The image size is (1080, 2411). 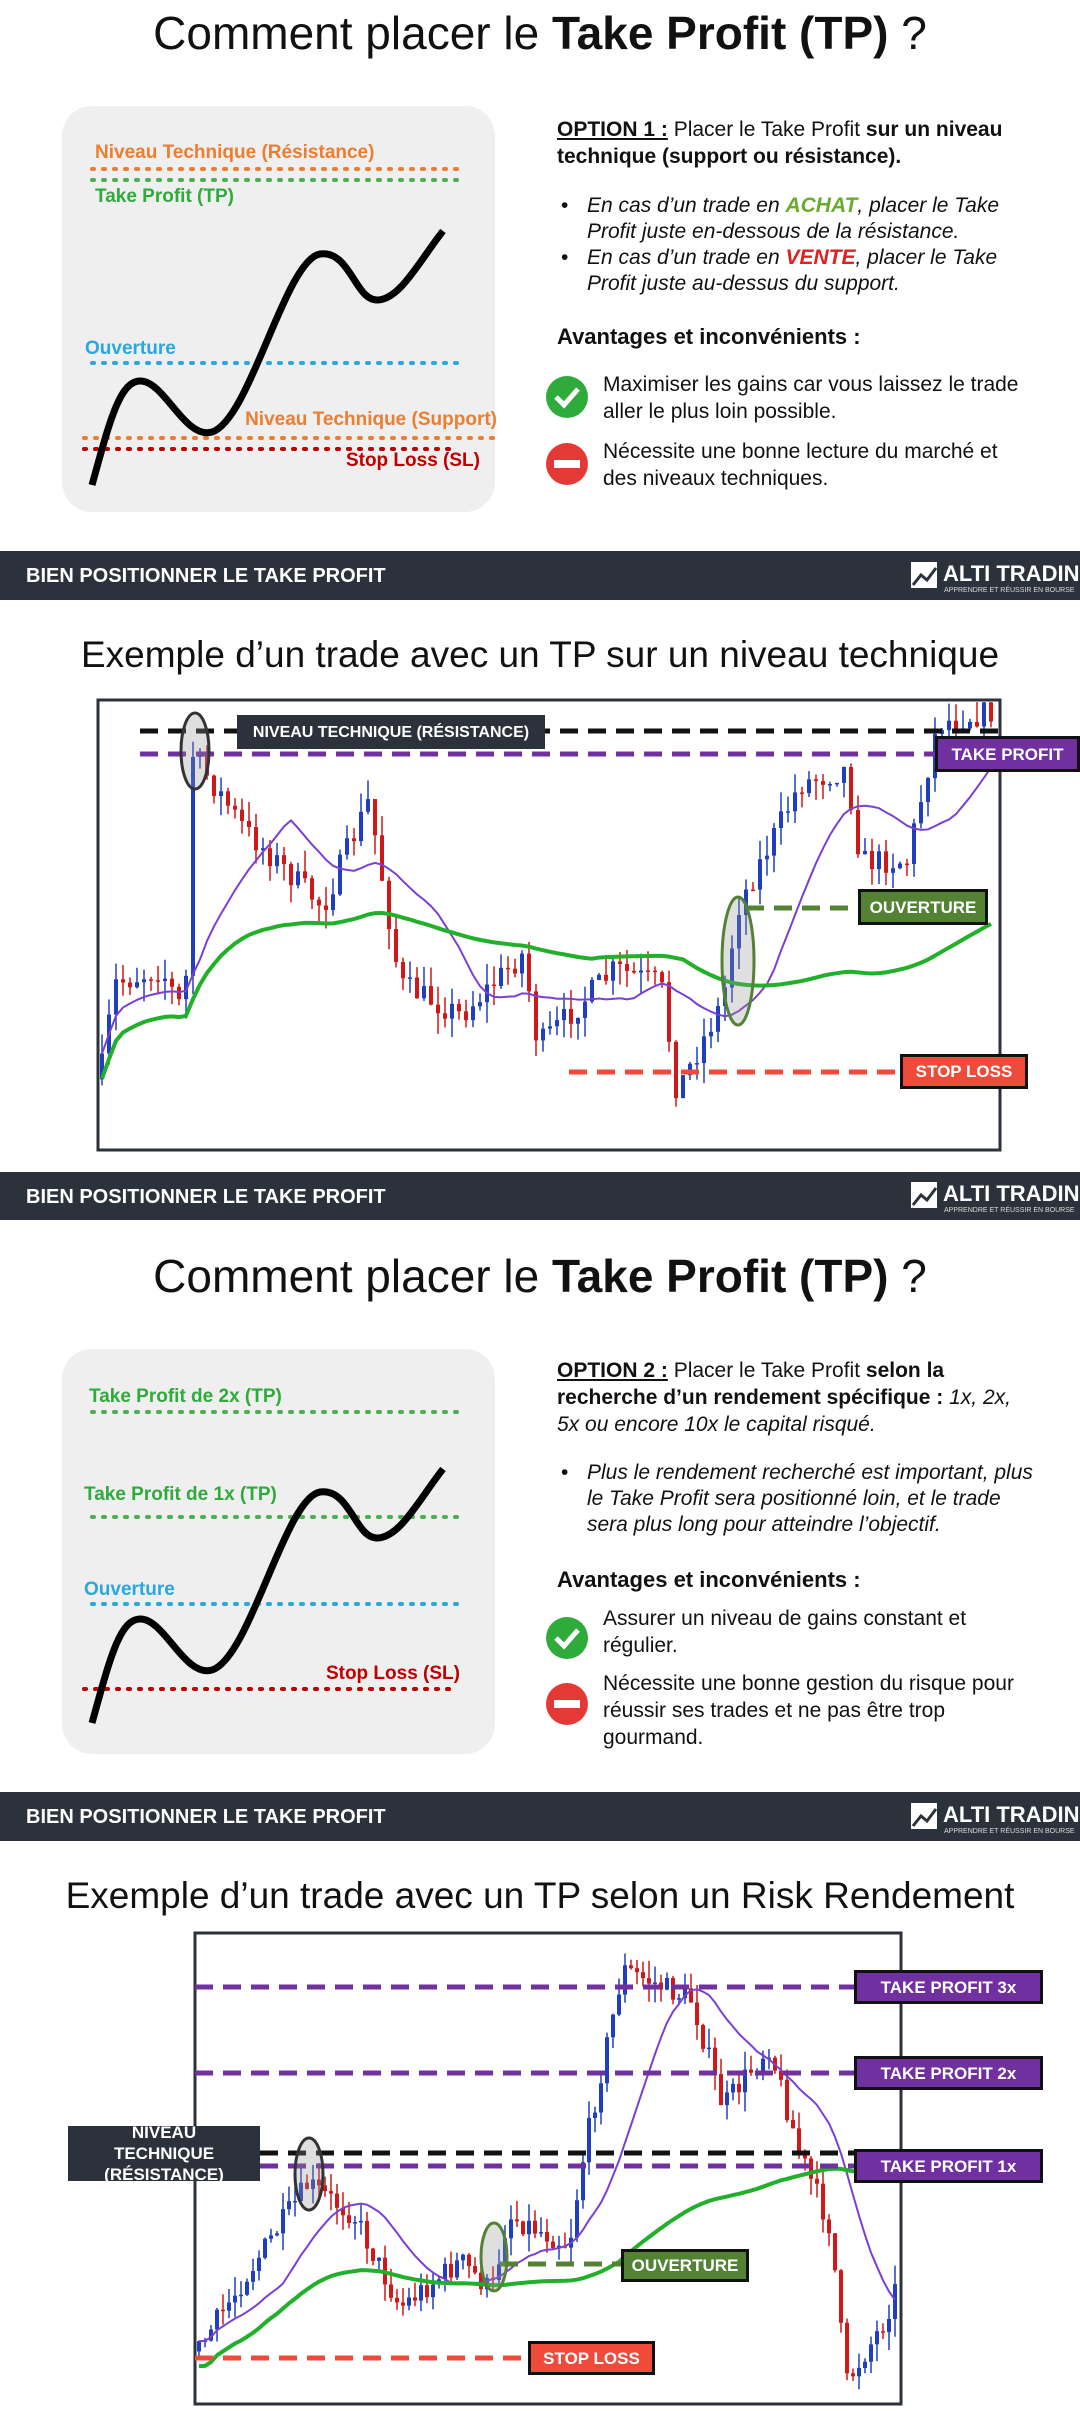 What do you see at coordinates (766, 1370) in the screenshot?
I see `option-body: Placer le Take Profit` at bounding box center [766, 1370].